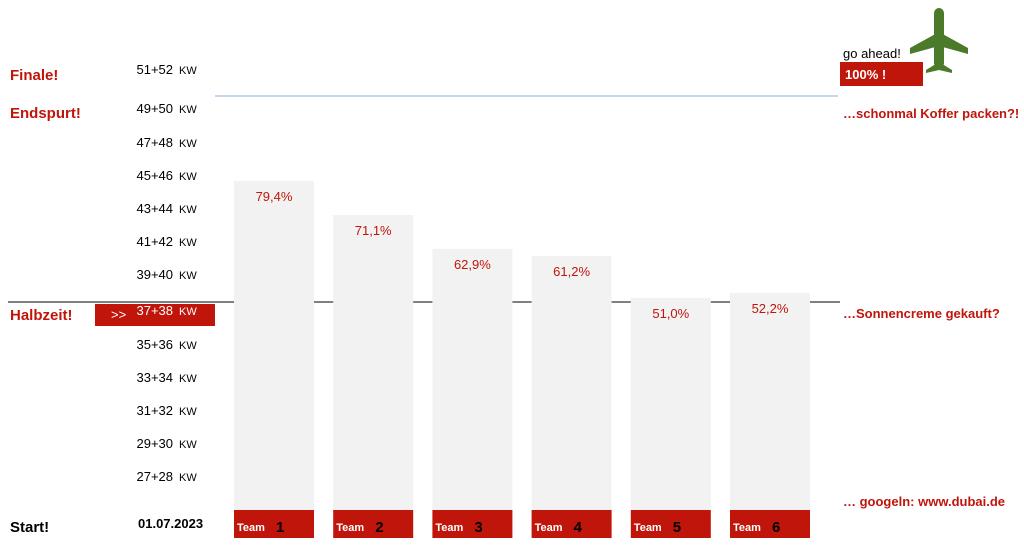 This screenshot has height=548, width=1024. Describe the element at coordinates (921, 313) in the screenshot. I see `sonnencreme-note: …Sonnencreme gekauft?` at that location.